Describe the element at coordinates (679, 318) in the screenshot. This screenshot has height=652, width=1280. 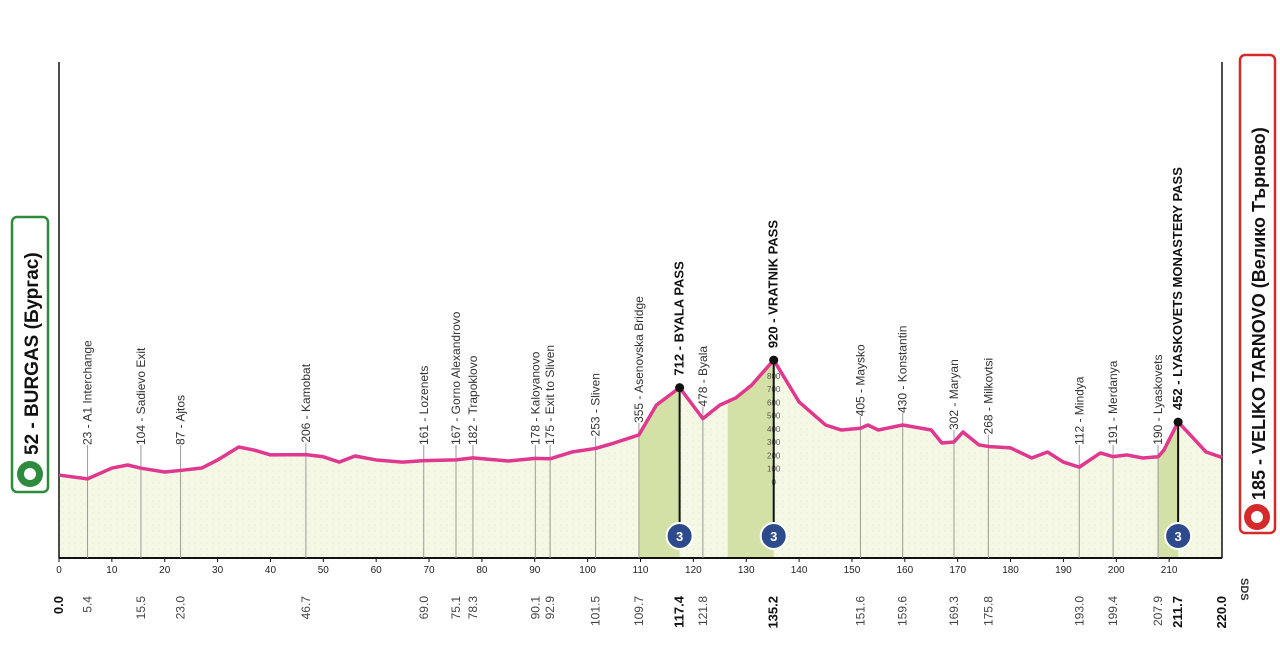
I see `climb-label: 712 - BYALA PASS` at that location.